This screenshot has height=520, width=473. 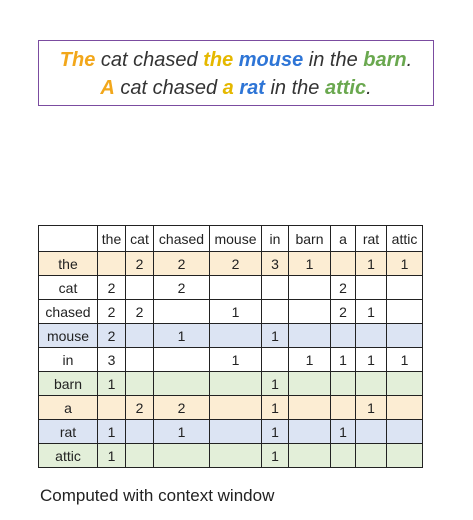 I want to click on table-row: cat 2 2 2, so click(x=230, y=287).